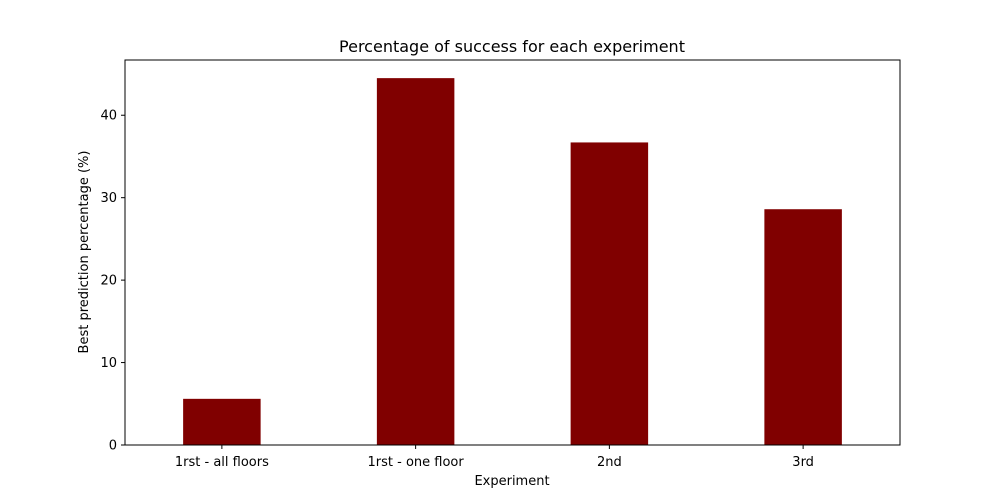 The image size is (1000, 500). Describe the element at coordinates (108, 281) in the screenshot. I see `y-tick-label: 20` at that location.